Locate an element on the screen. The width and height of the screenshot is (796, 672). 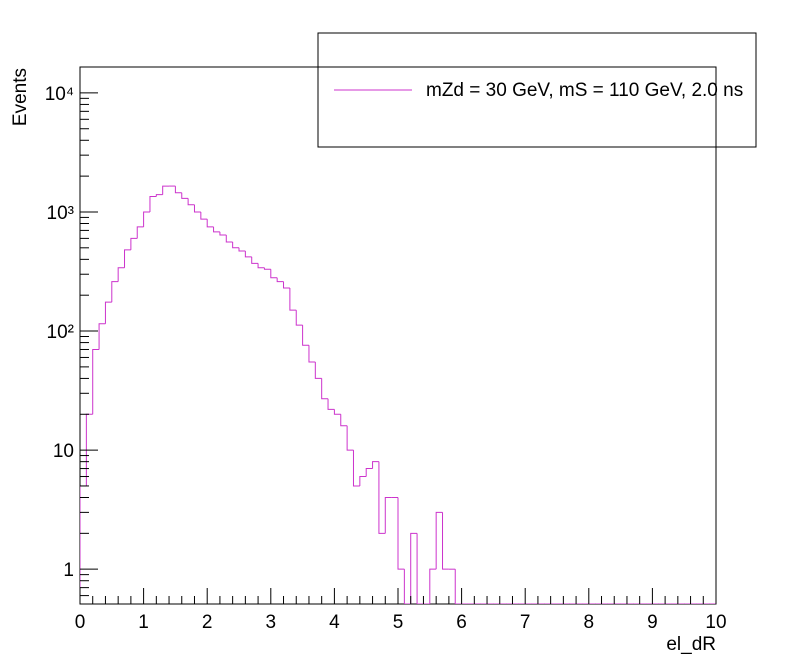
y-tick-label: 10² is located at coordinates (60, 332).